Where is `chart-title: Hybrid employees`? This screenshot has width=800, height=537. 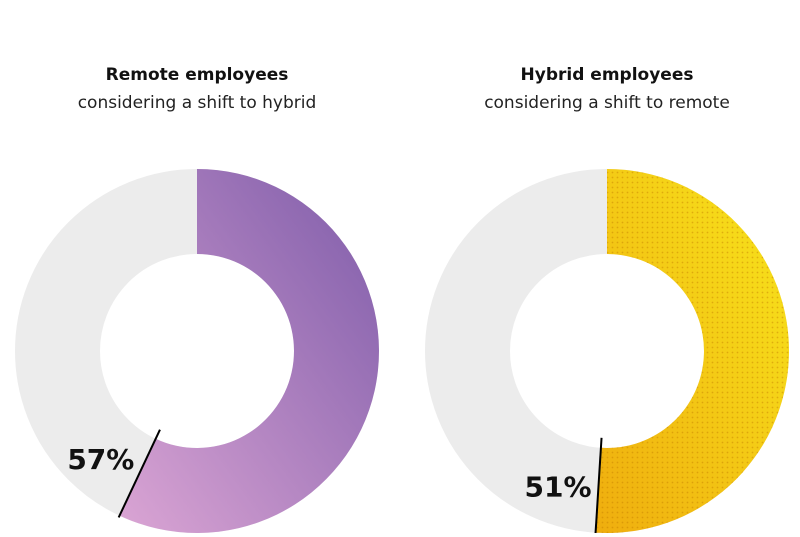
chart-title: Hybrid employees is located at coordinates (607, 75).